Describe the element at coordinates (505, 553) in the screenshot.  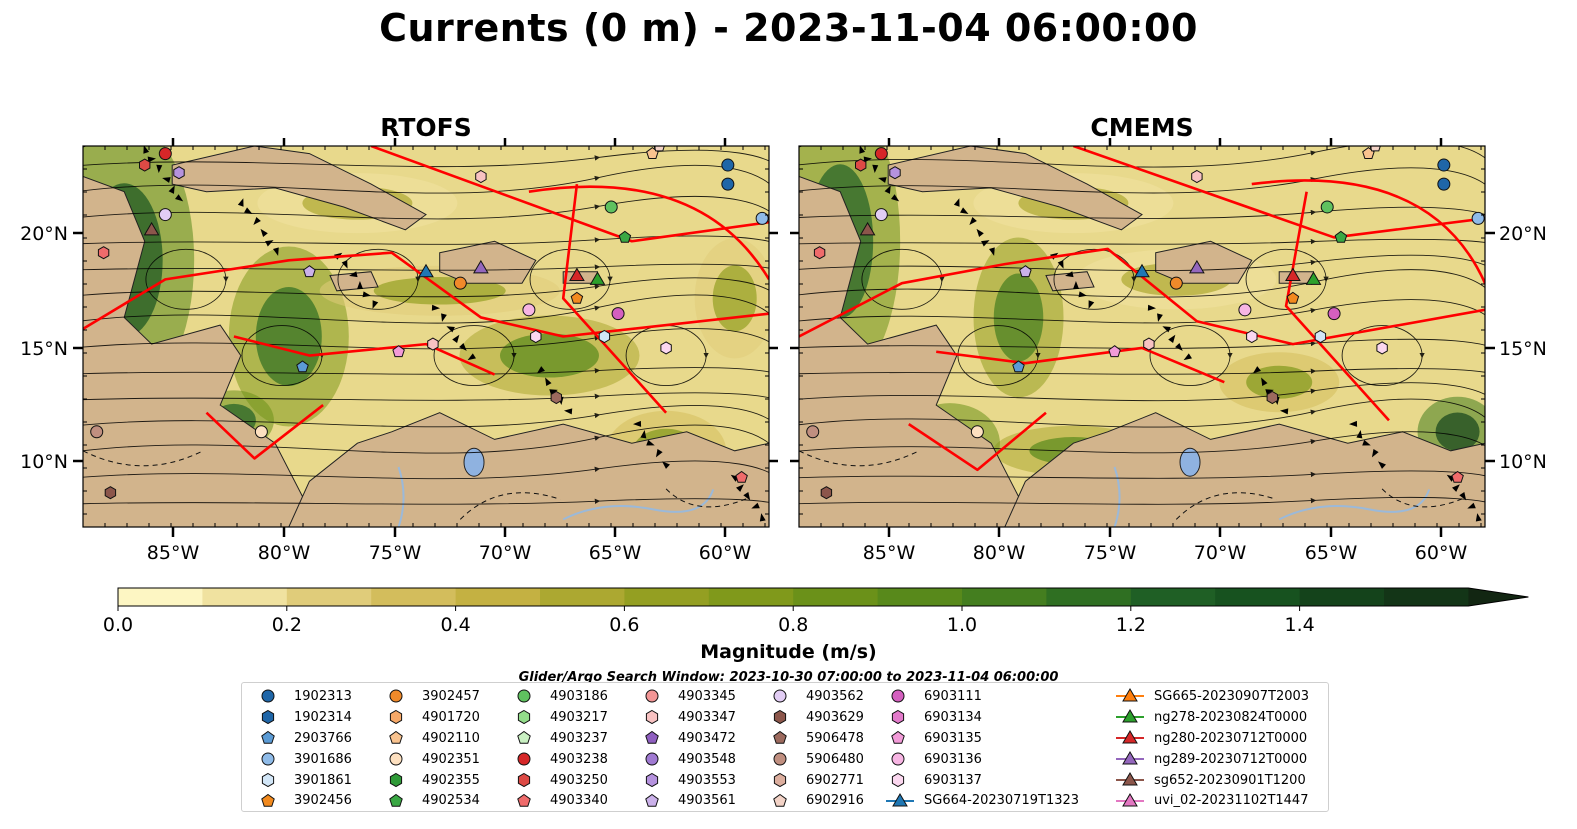
I see `x-tick-label-l: 70°W` at that location.